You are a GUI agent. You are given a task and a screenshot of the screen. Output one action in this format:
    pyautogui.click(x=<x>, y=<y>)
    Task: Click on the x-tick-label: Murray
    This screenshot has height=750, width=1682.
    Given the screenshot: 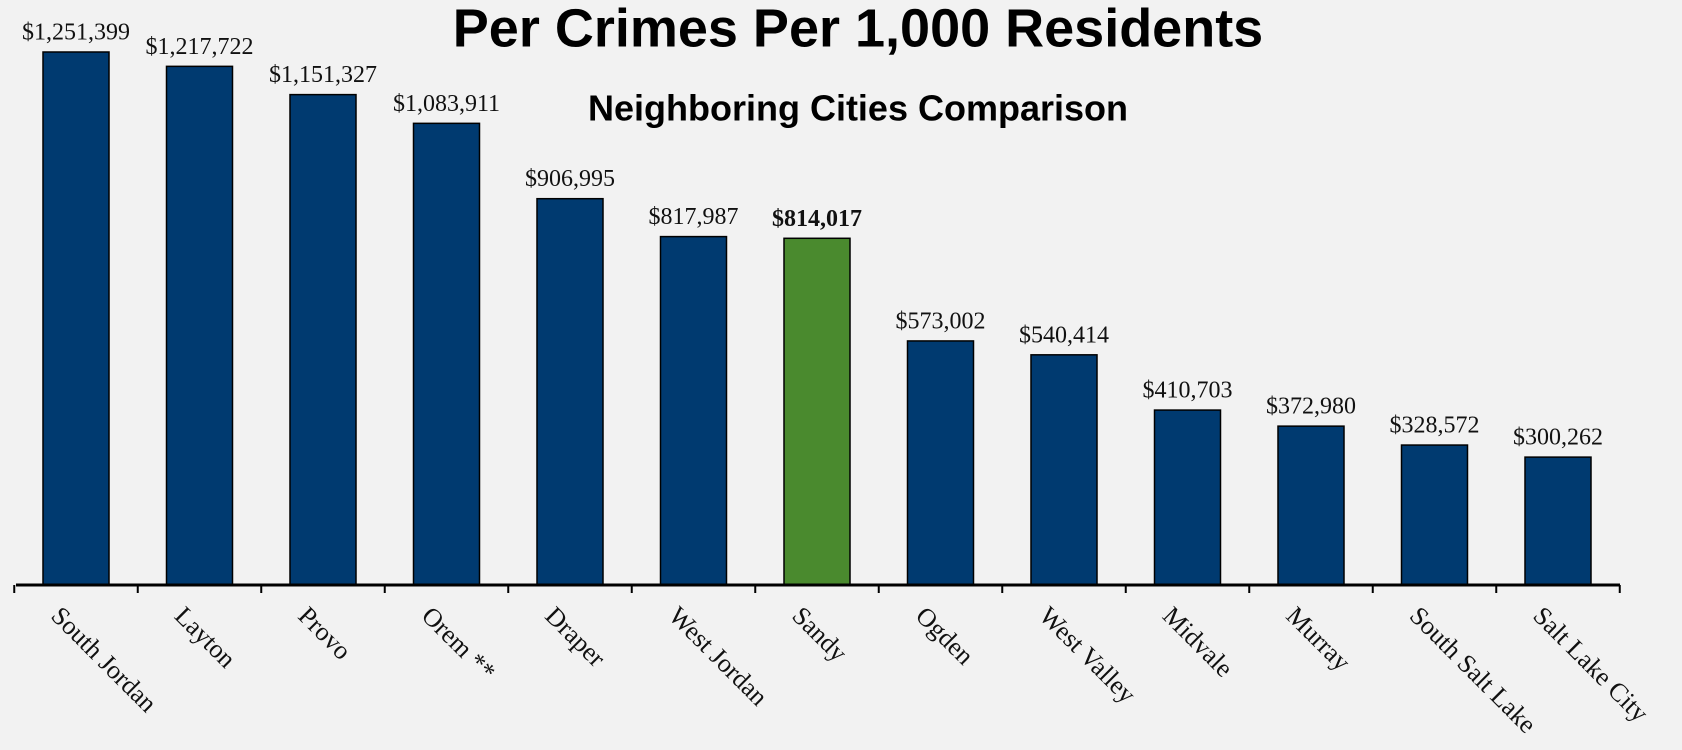 What is the action you would take?
    pyautogui.click(x=1319, y=639)
    